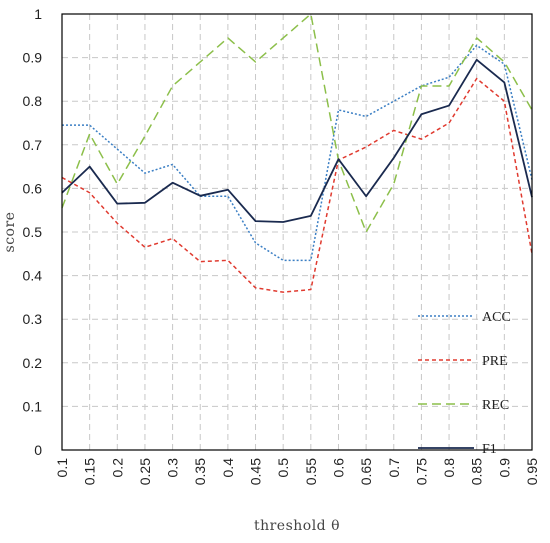 This screenshot has width=550, height=543. What do you see at coordinates (173, 468) in the screenshot?
I see `x-tick-label: 0.3` at bounding box center [173, 468].